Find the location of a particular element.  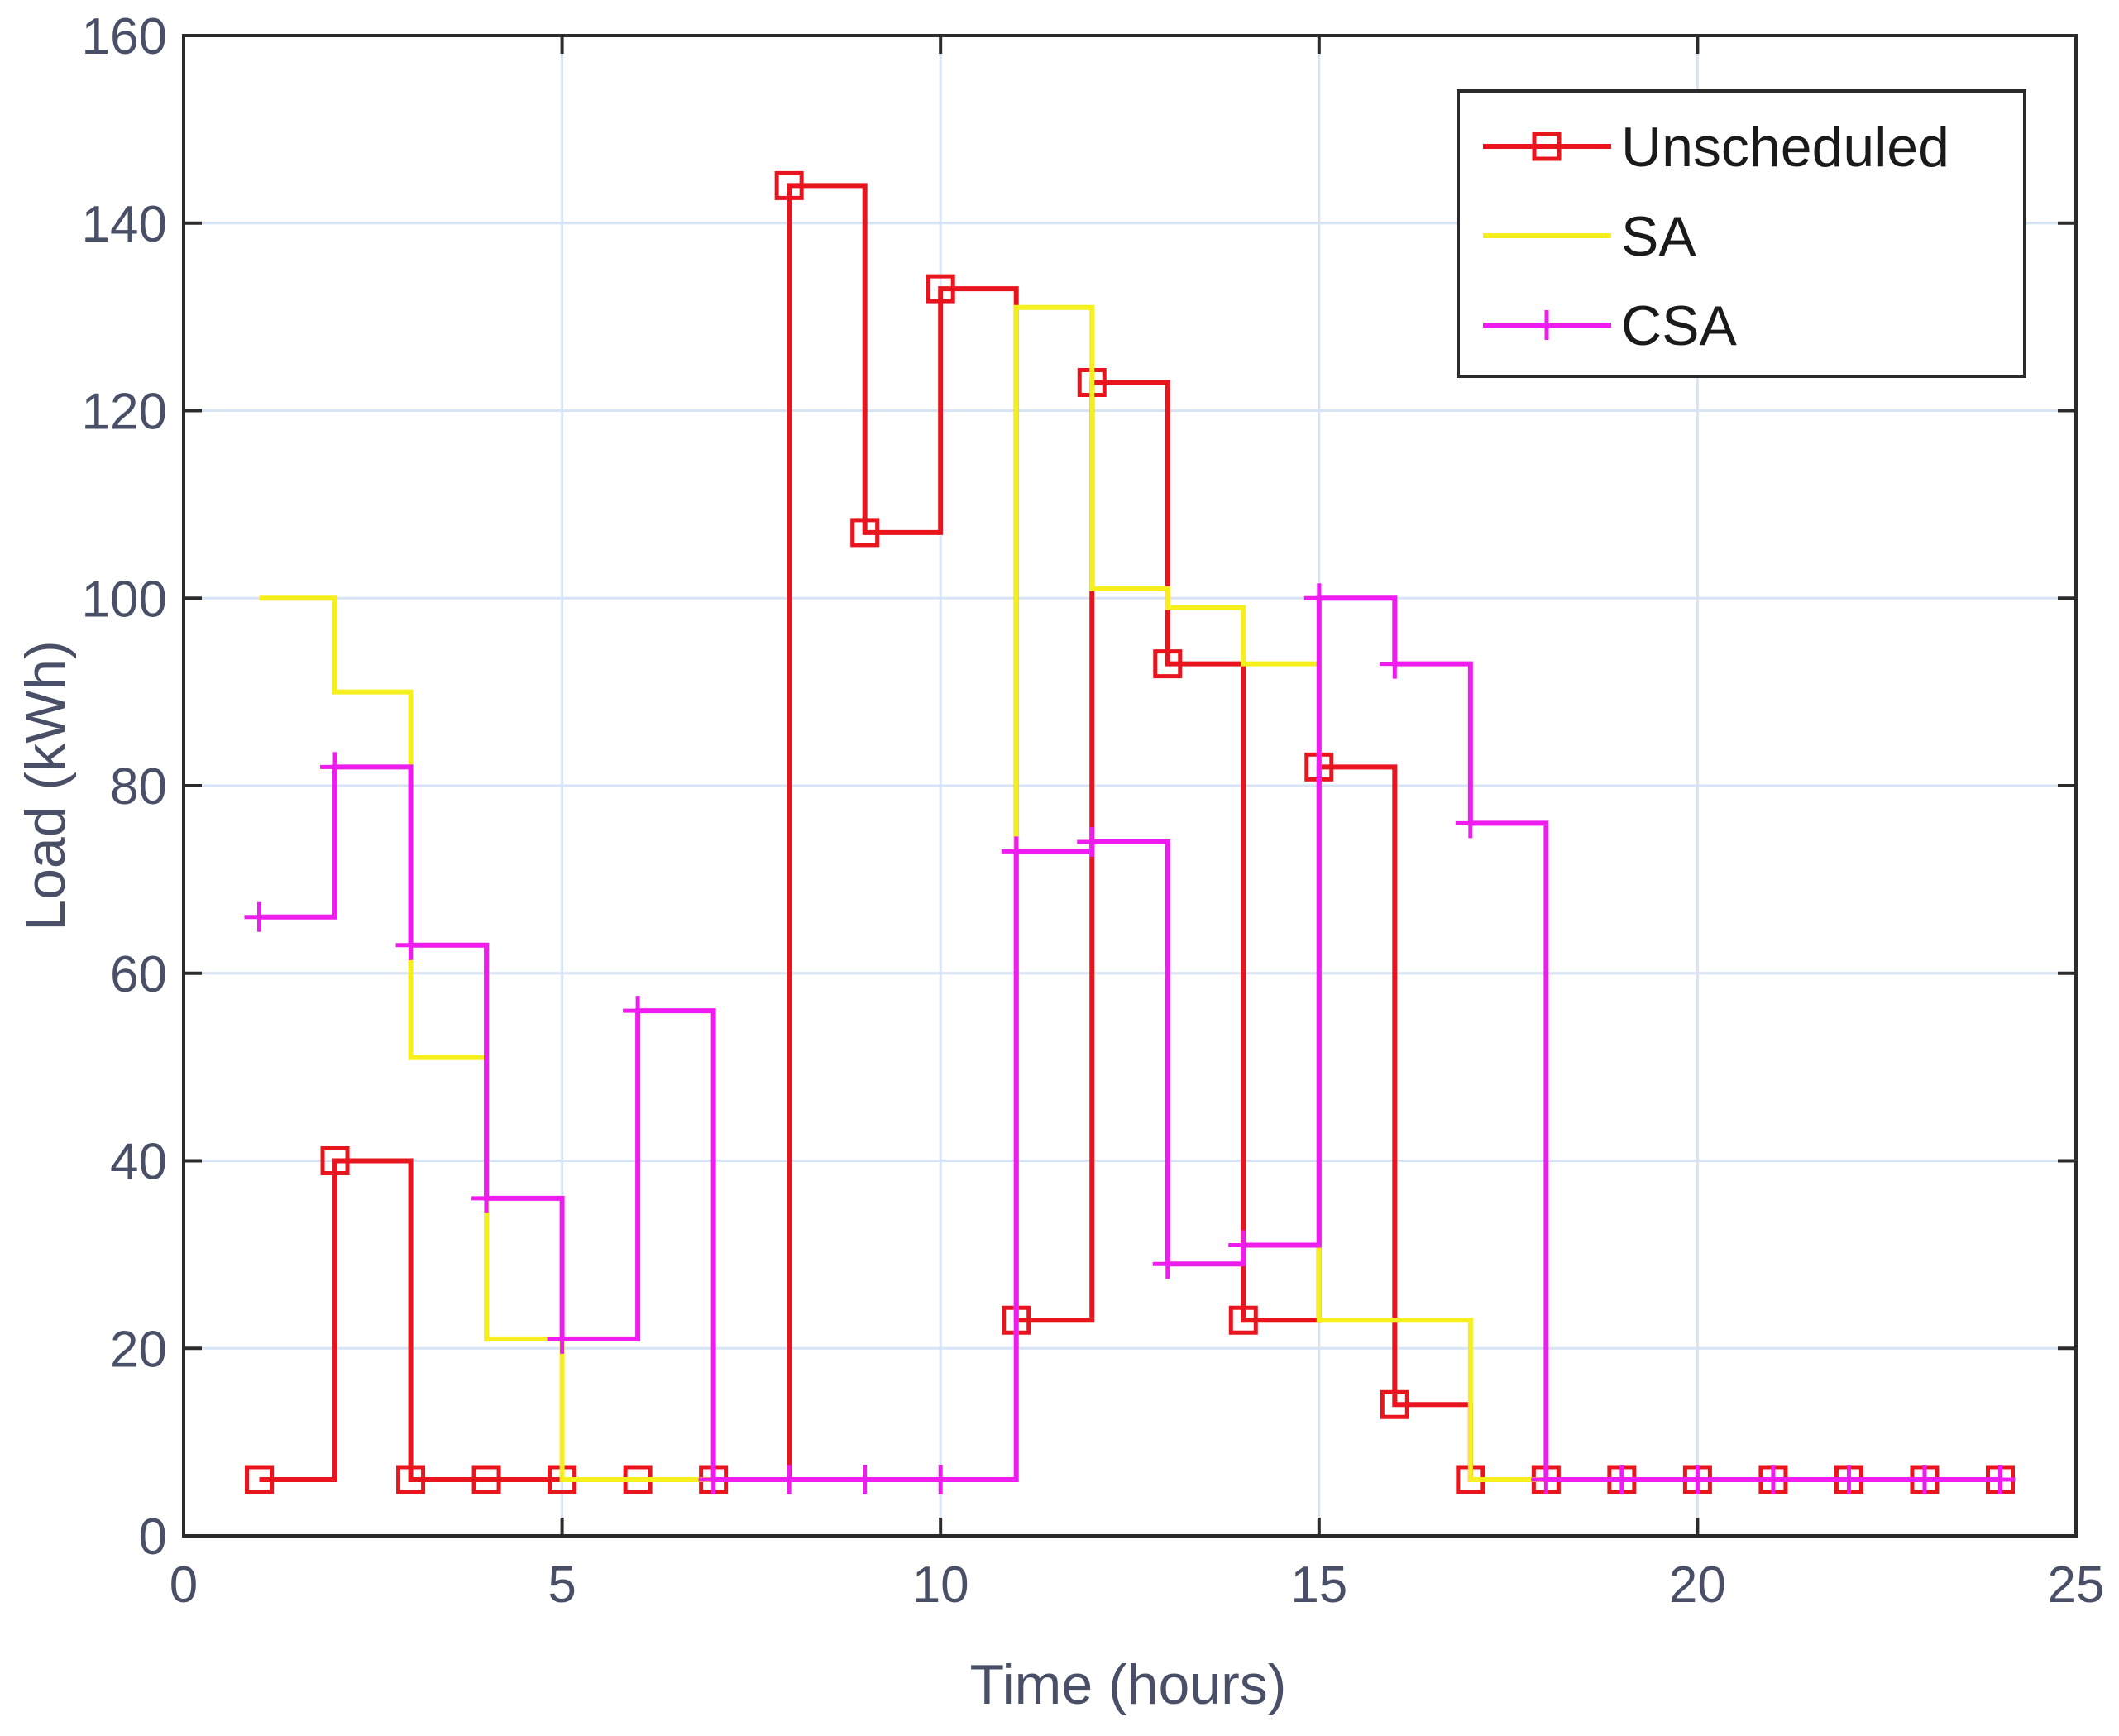

x-tick-label: 15 is located at coordinates (1318, 1585).